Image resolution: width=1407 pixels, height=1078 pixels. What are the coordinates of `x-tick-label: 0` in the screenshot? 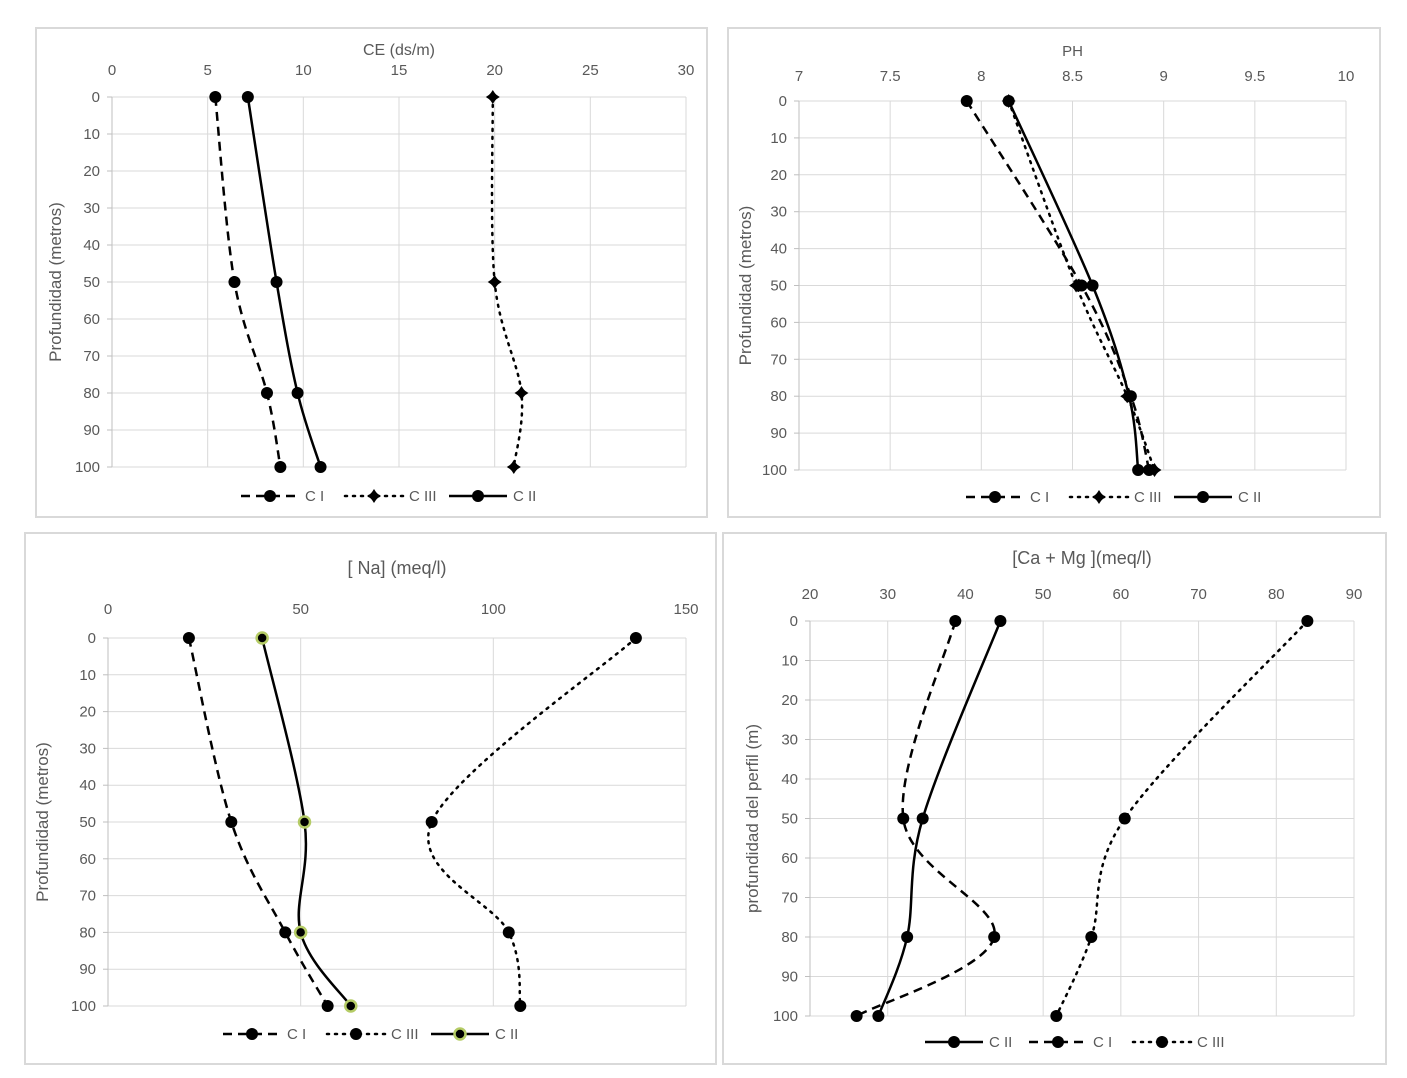 It's located at (108, 609).